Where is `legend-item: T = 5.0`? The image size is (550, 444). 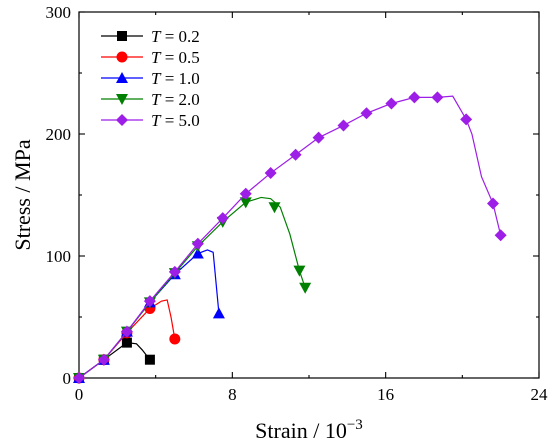 legend-item: T = 5.0 is located at coordinates (150, 120).